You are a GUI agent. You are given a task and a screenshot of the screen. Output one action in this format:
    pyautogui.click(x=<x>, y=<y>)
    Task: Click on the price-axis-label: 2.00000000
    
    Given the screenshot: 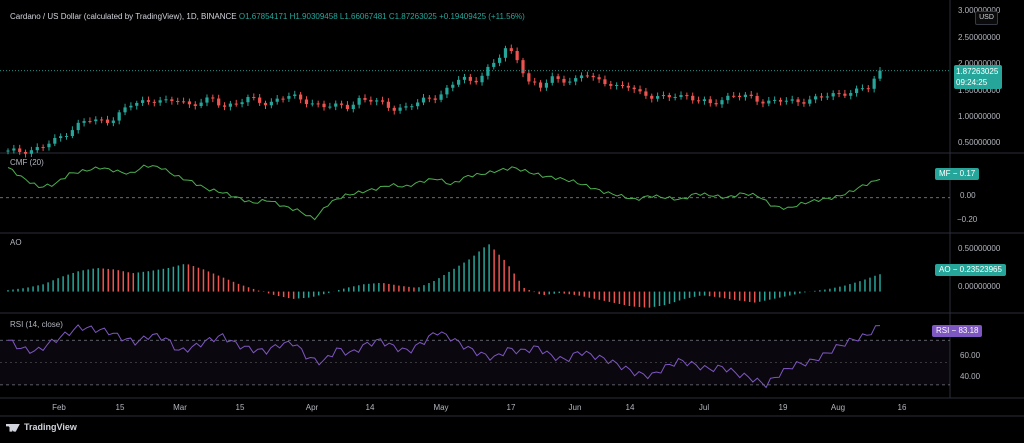 What is the action you would take?
    pyautogui.click(x=979, y=63)
    